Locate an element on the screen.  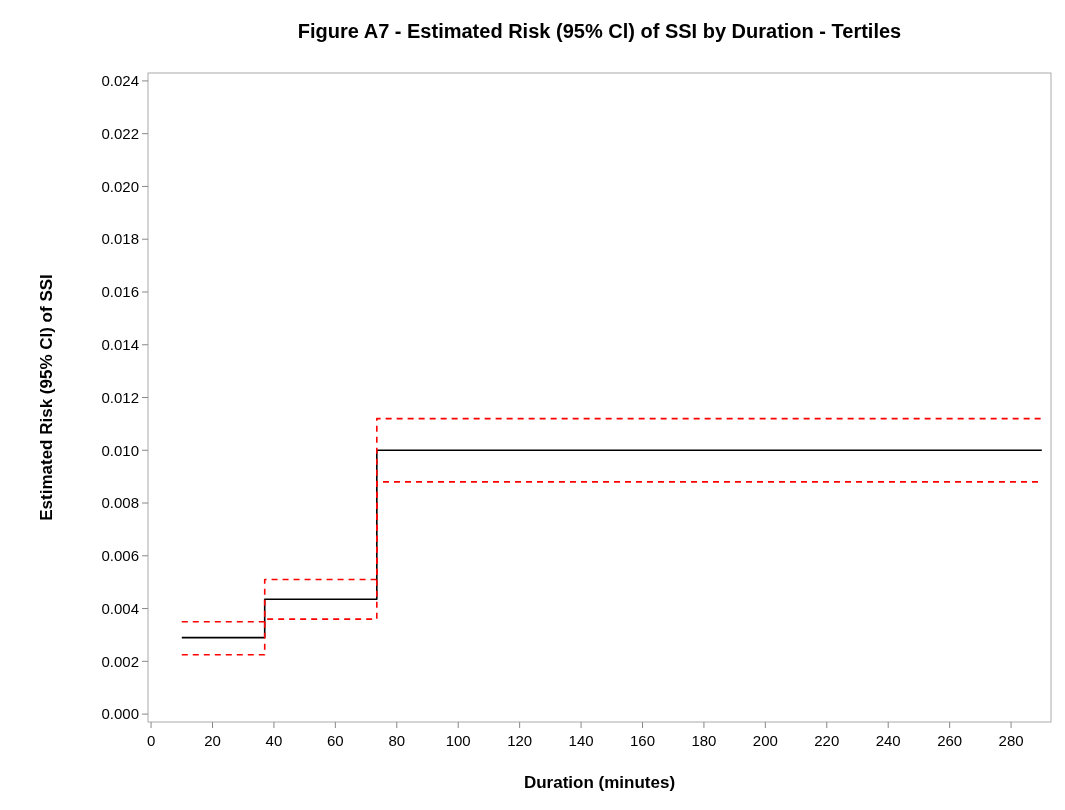
y-tick-label: 0.012 is located at coordinates (120, 397).